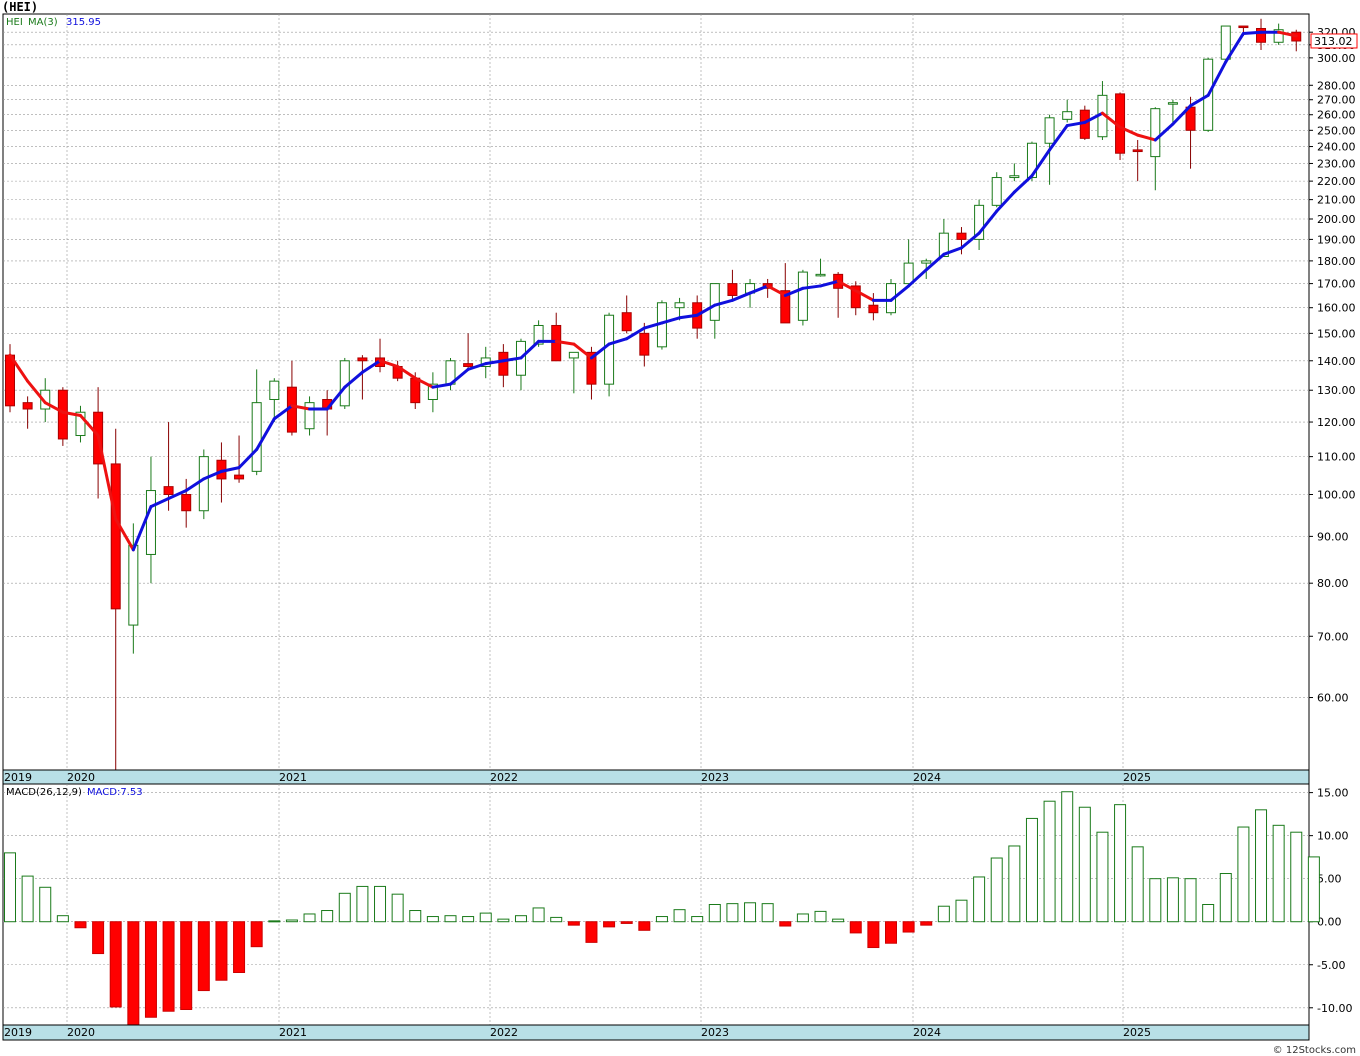 This screenshot has height=1056, width=1360. I want to click on price-year-label: 2021, so click(293, 777).